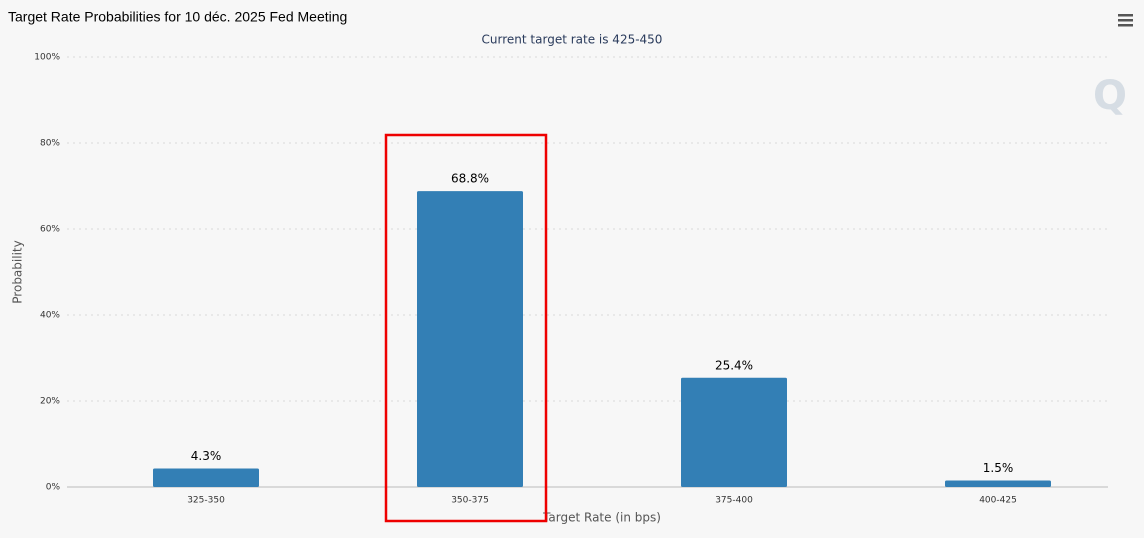 This screenshot has height=538, width=1144. I want to click on value-label: 1.5%, so click(998, 468).